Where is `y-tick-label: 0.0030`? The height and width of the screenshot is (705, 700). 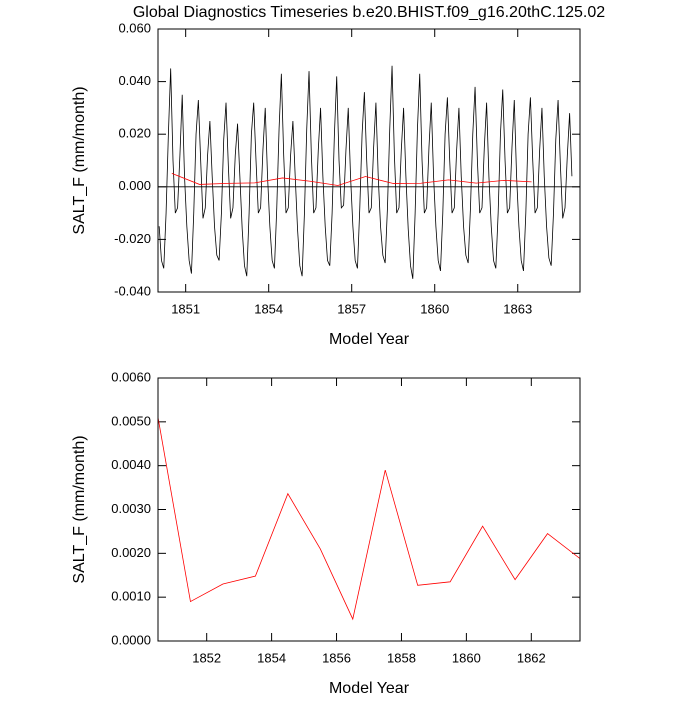
y-tick-label: 0.0030 is located at coordinates (131, 508).